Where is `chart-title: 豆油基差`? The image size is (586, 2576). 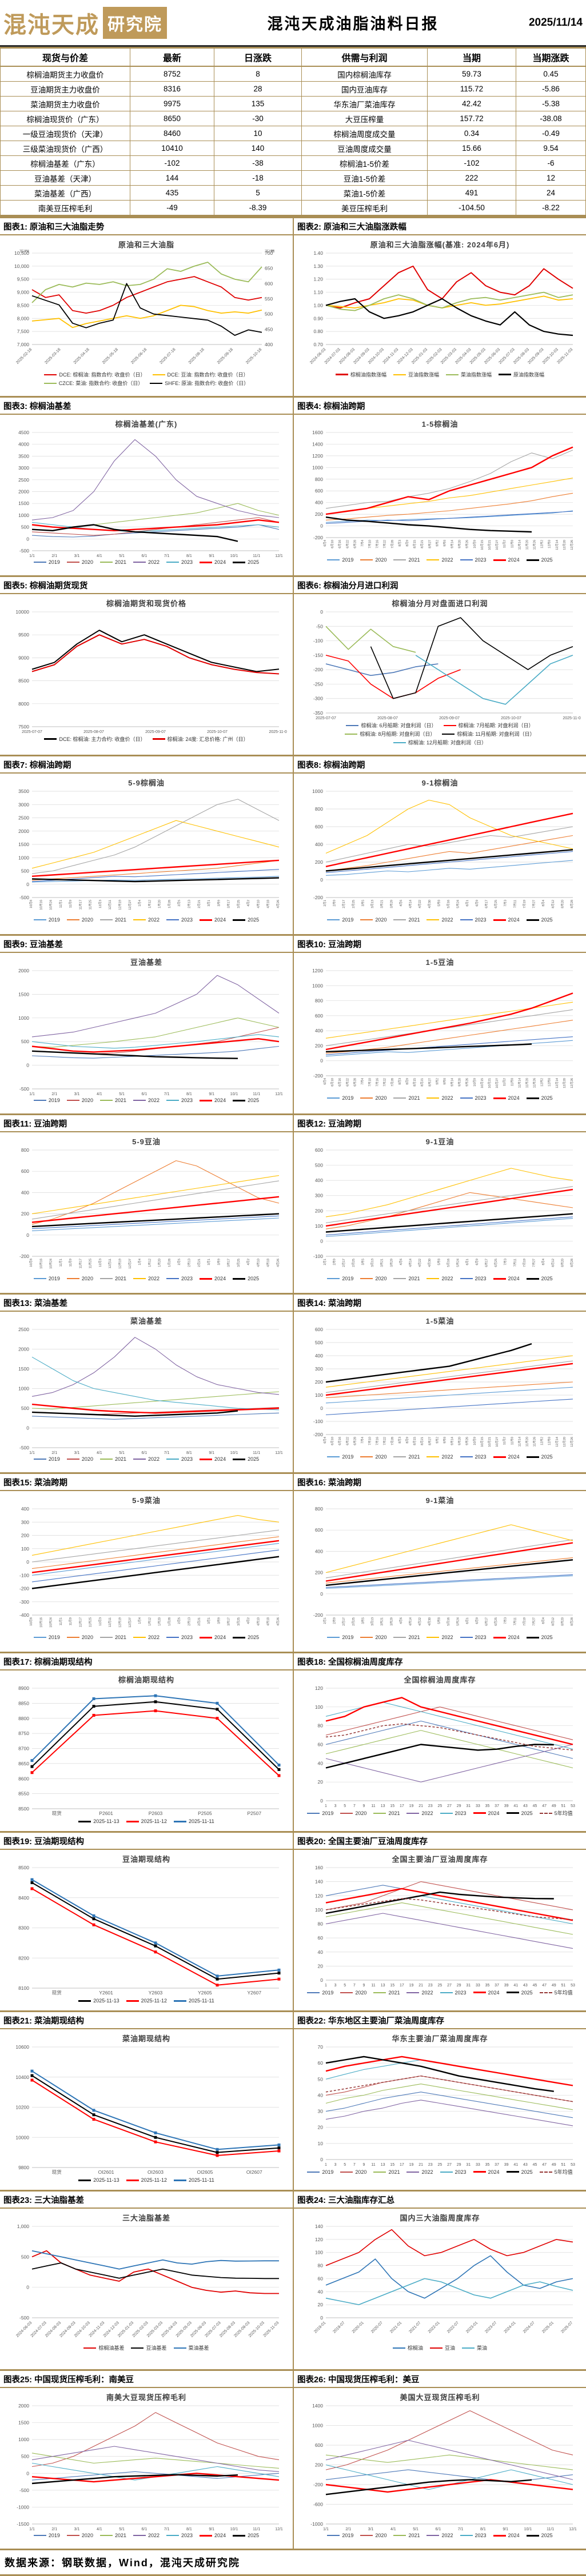
chart-title: 豆油基差 is located at coordinates (146, 962).